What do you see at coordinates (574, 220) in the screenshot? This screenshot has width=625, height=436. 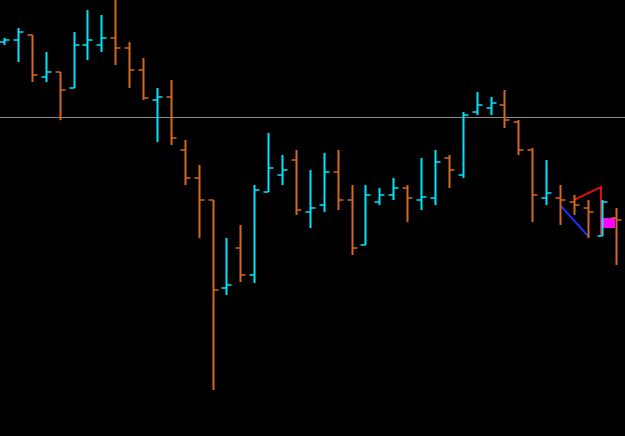 I see `trend-line` at bounding box center [574, 220].